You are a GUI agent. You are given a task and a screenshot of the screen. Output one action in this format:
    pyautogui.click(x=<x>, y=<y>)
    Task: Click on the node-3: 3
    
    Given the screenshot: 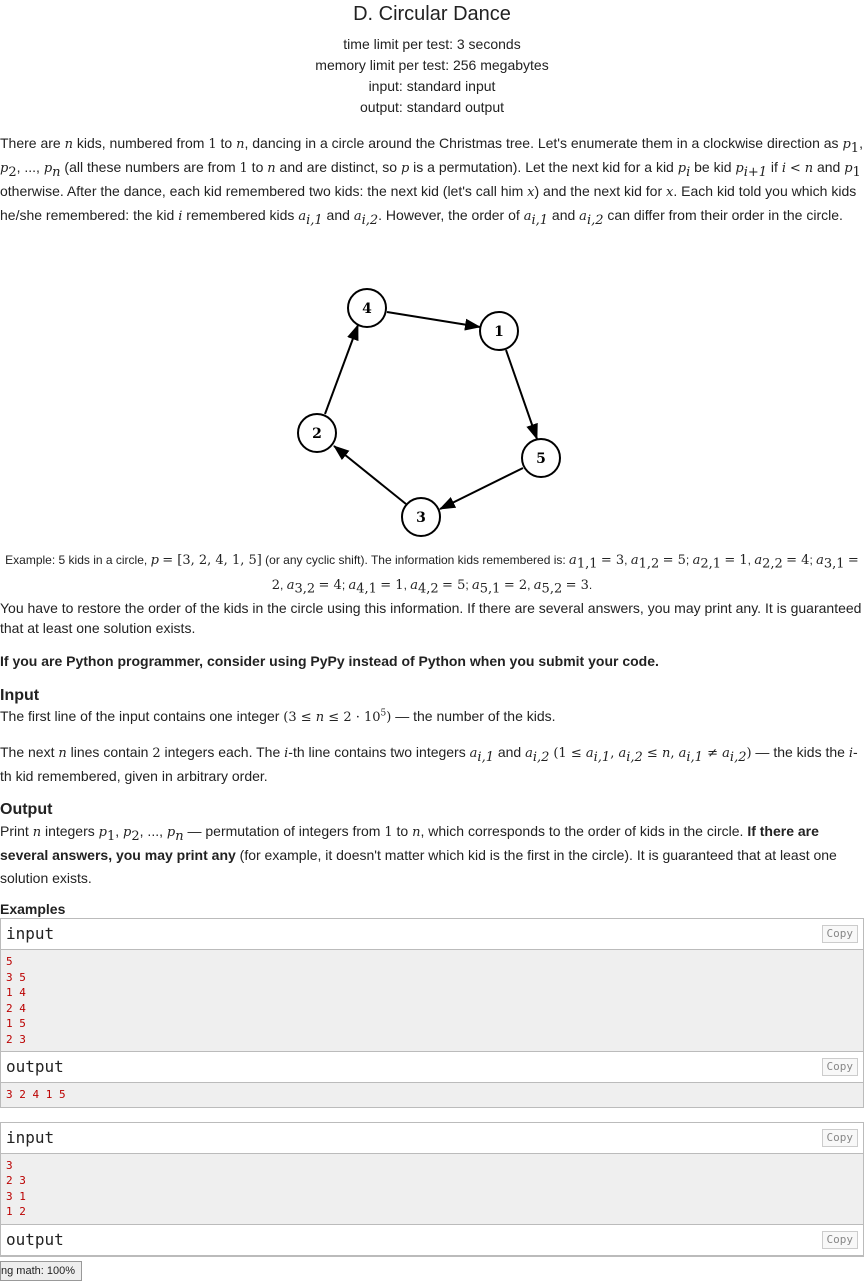 What is the action you would take?
    pyautogui.click(x=421, y=517)
    